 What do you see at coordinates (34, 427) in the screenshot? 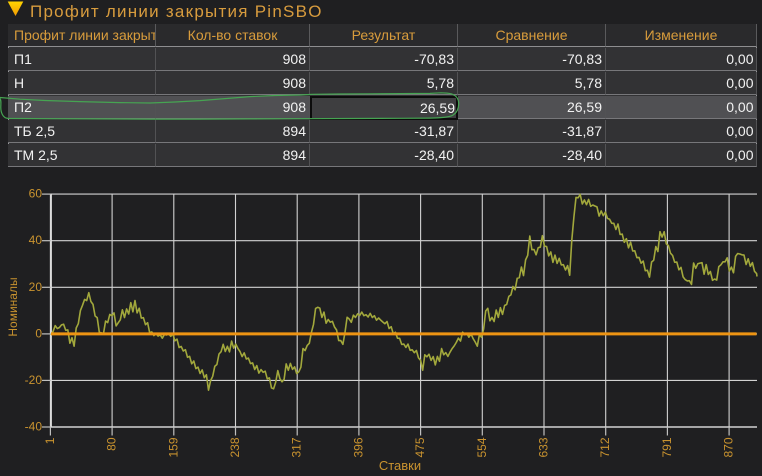
I see `svg-text: -40` at bounding box center [34, 427].